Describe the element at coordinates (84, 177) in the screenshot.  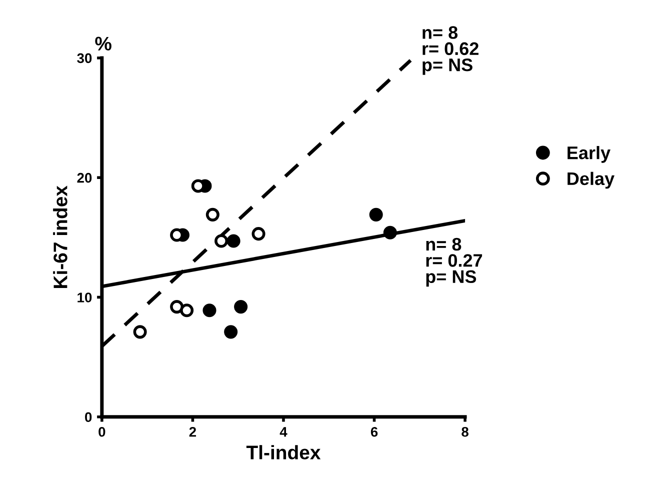
I see `y-tick-label: 20` at that location.